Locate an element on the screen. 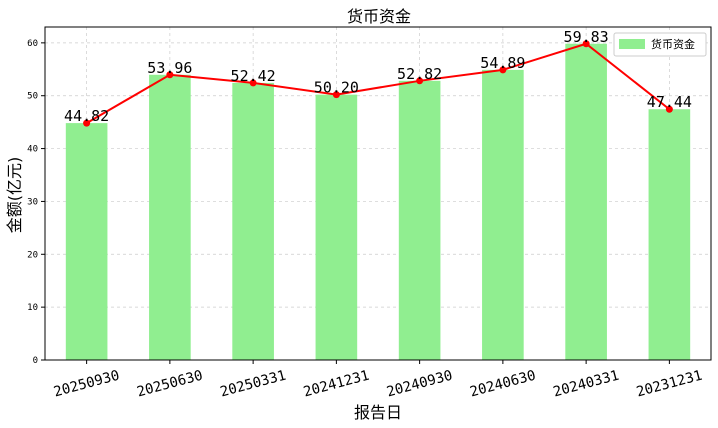  y-tick-label: 10 is located at coordinates (32, 308).